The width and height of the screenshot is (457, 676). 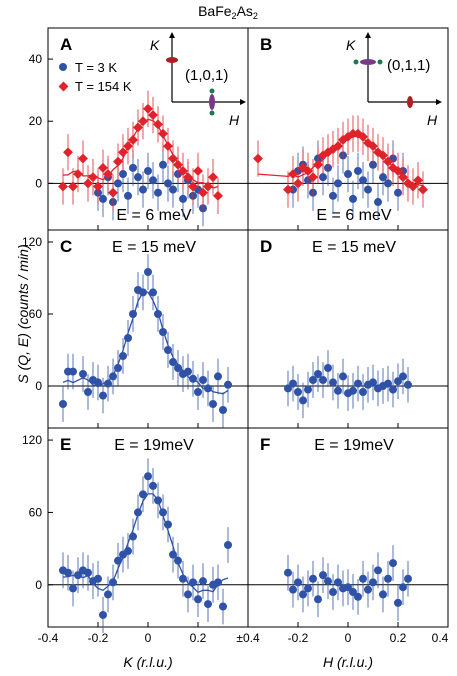 I want to click on inset-b-h-arrow-icon, so click(x=439, y=102).